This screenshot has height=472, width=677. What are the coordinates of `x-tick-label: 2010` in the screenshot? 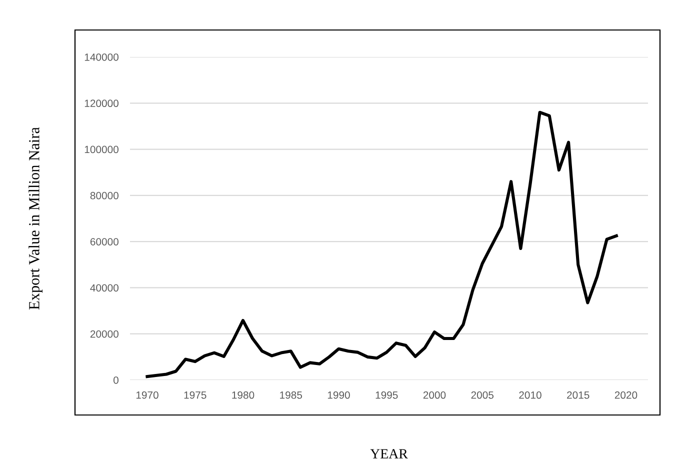 It's located at (530, 395).